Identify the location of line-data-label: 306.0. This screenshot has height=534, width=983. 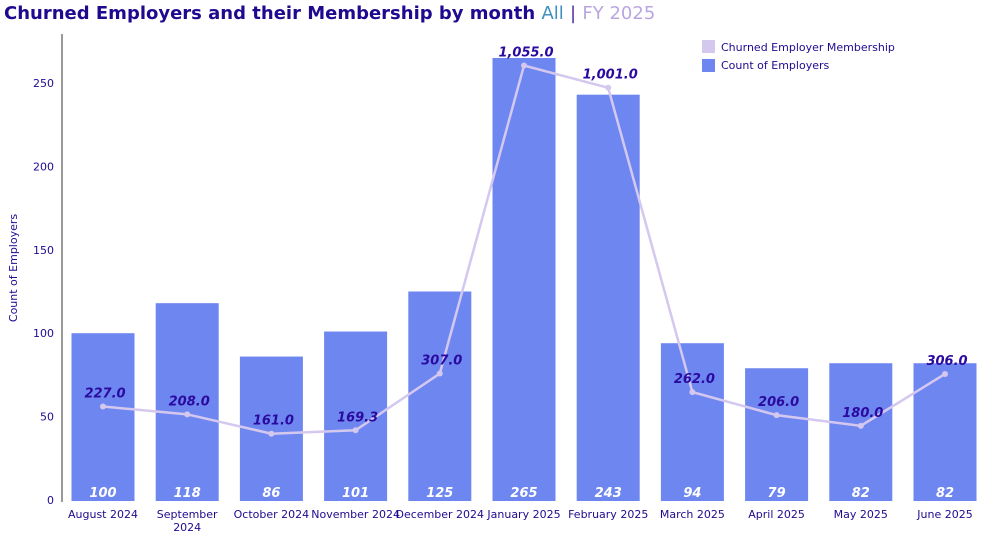
(946, 361).